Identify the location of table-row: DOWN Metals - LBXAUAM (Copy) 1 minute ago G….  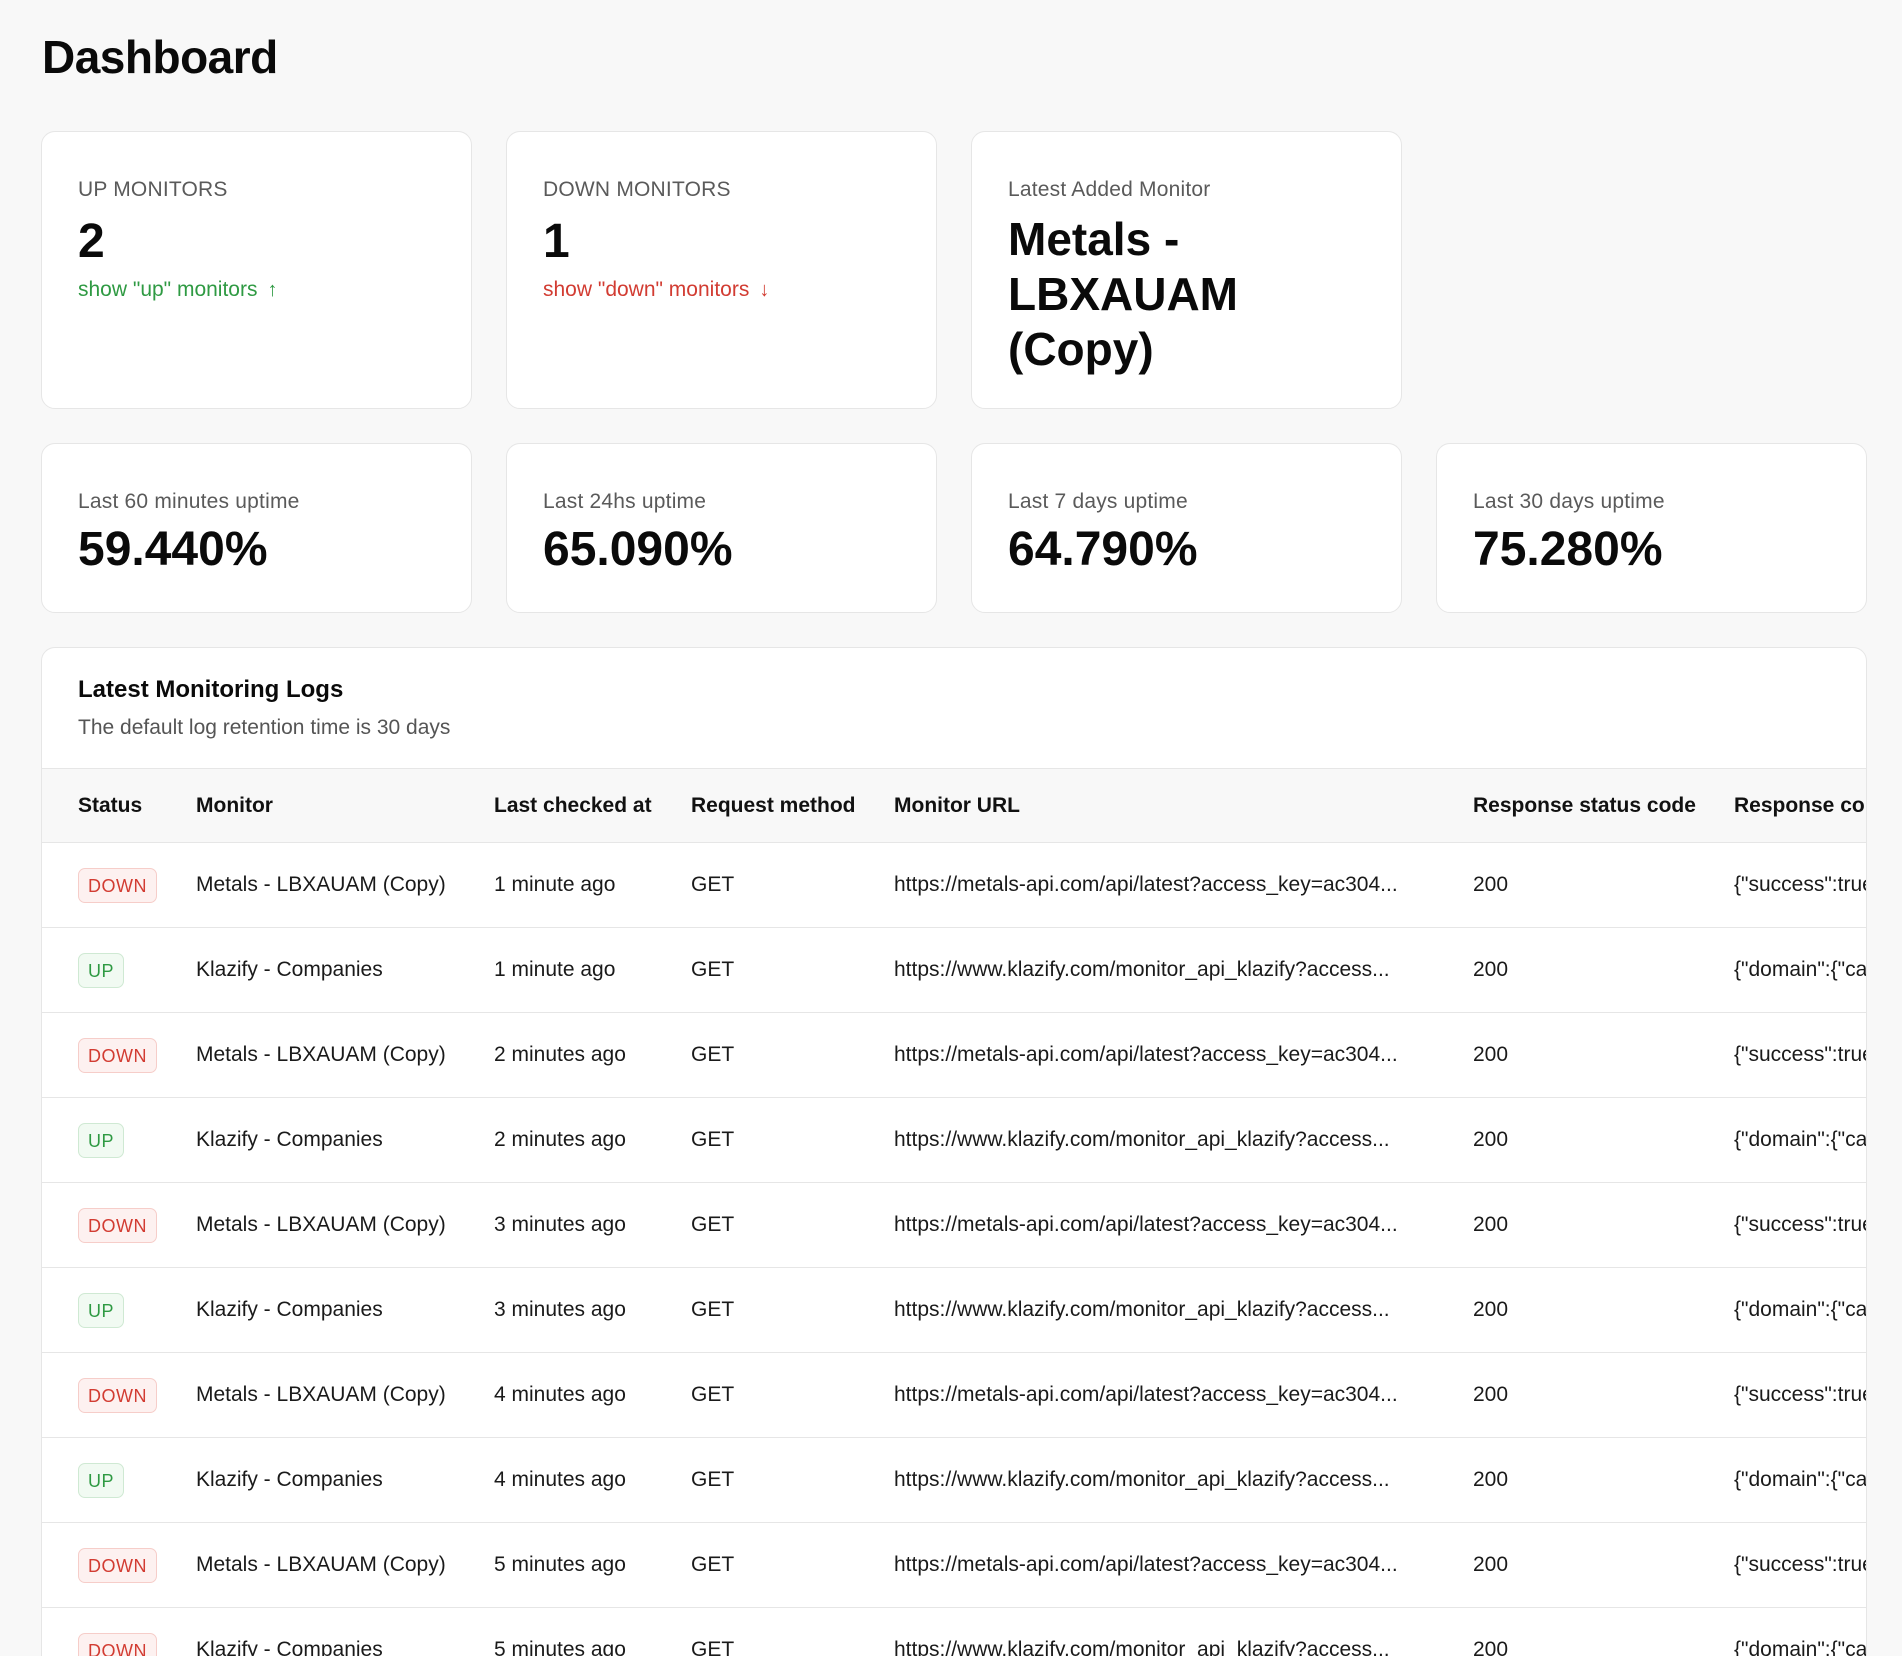
(954, 885).